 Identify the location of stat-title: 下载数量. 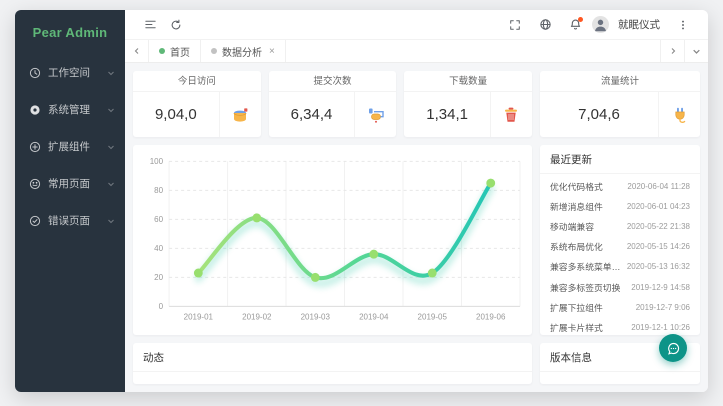
(468, 81).